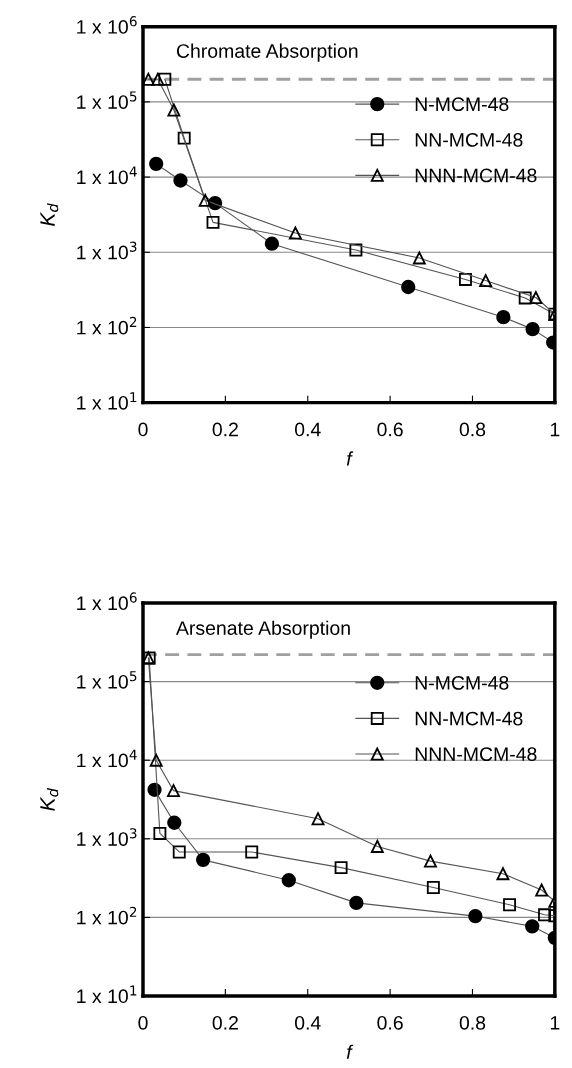 This screenshot has width=572, height=1068. Describe the element at coordinates (262, 629) in the screenshot. I see `text: Arsenate Absorption` at that location.